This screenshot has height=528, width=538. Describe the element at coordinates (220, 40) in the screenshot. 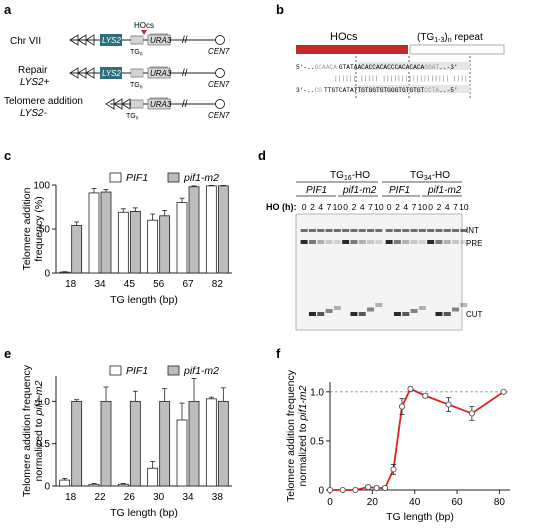

I see `centromere-icon` at that location.